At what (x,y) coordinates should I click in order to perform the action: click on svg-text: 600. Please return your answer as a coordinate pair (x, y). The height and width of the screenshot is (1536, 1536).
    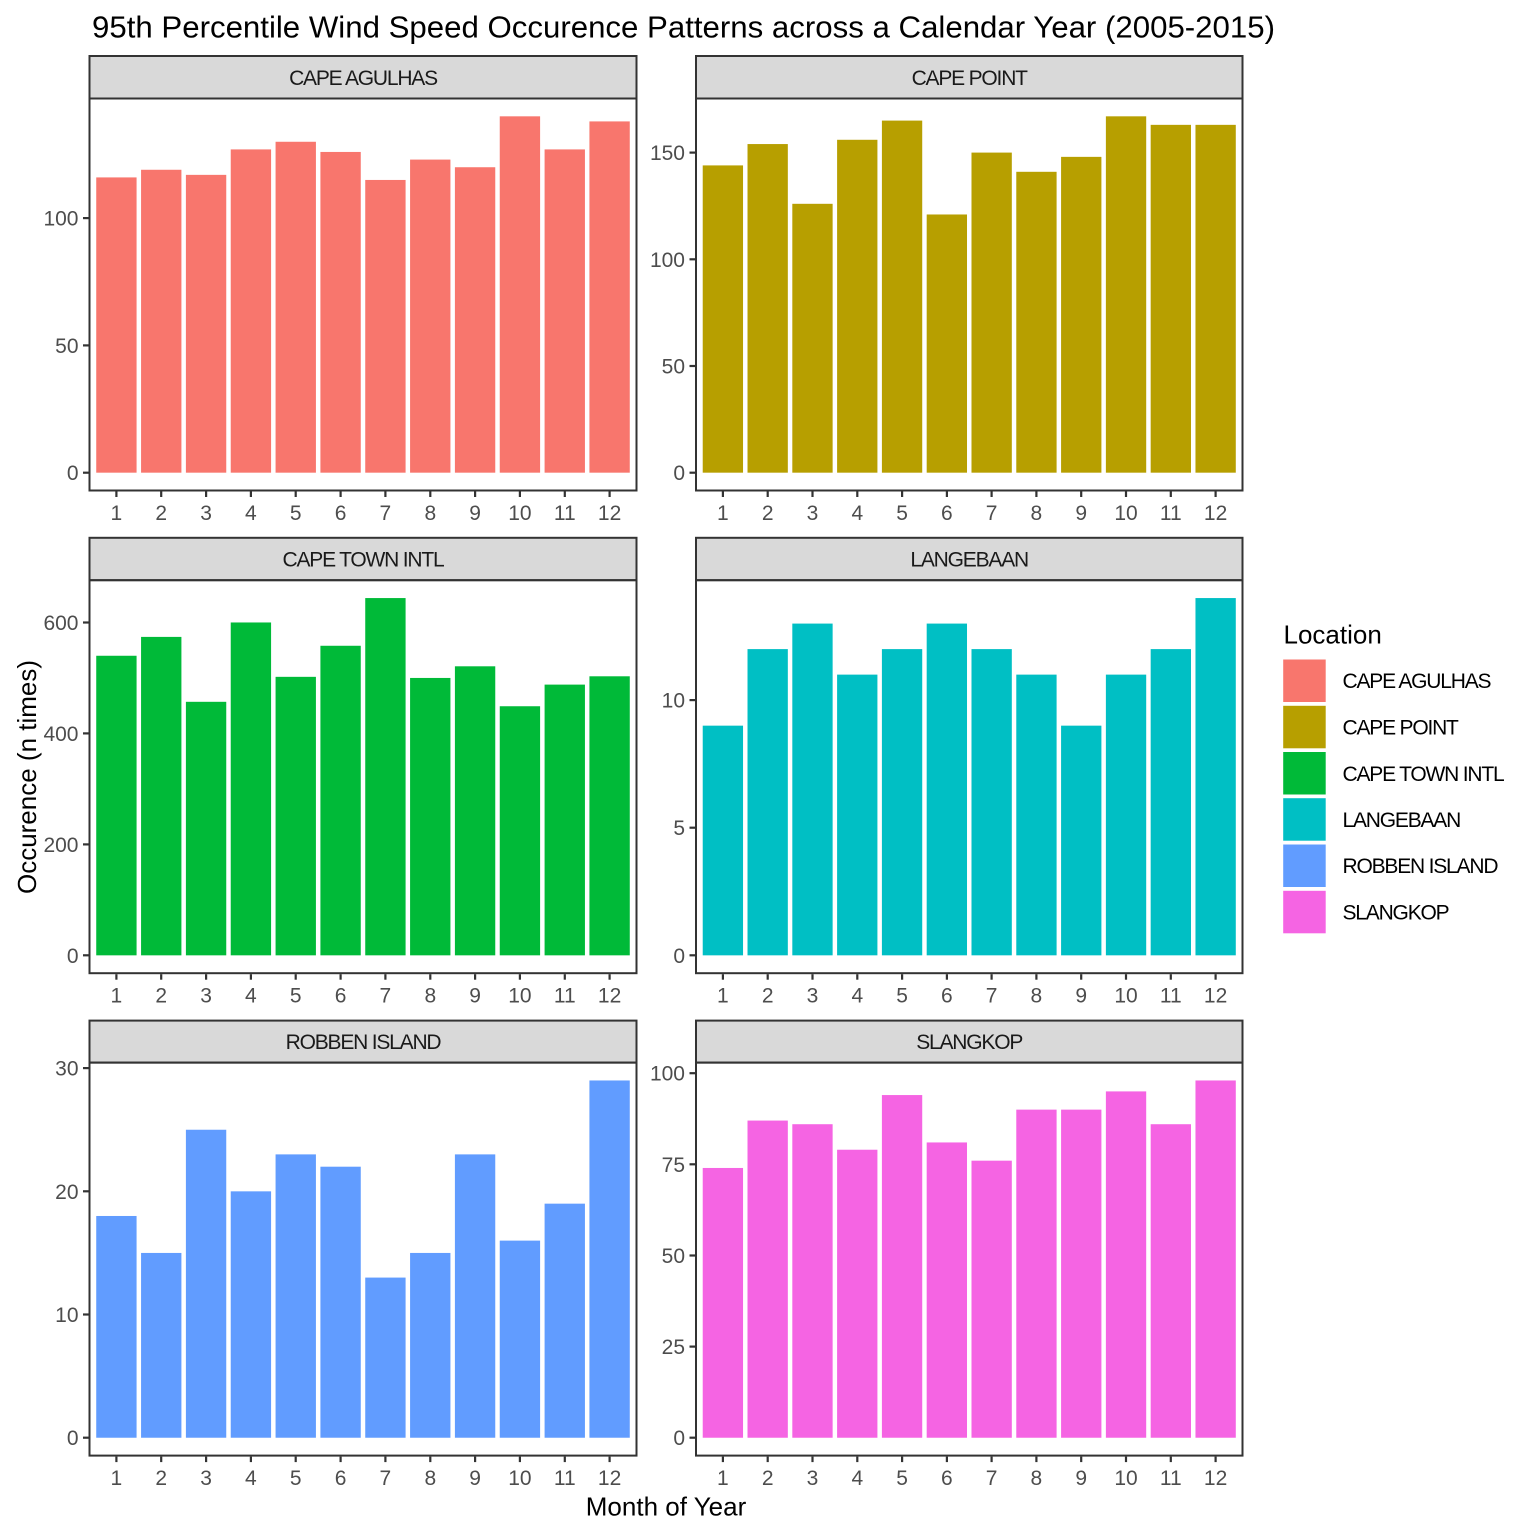
    Looking at the image, I should click on (60, 623).